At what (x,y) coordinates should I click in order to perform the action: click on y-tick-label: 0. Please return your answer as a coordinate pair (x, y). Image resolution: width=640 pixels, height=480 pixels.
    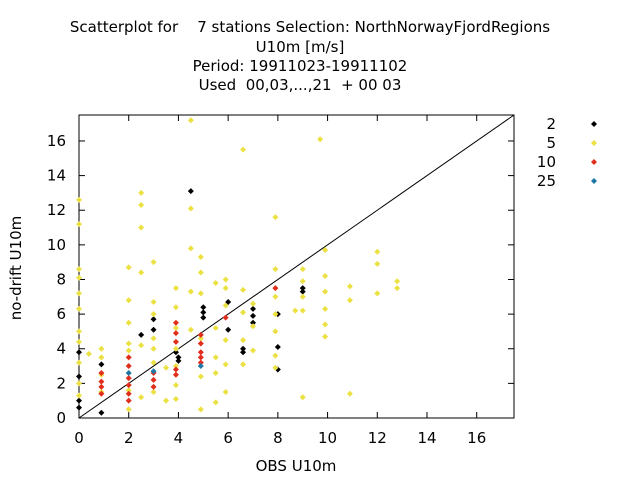
    Looking at the image, I should click on (61, 418).